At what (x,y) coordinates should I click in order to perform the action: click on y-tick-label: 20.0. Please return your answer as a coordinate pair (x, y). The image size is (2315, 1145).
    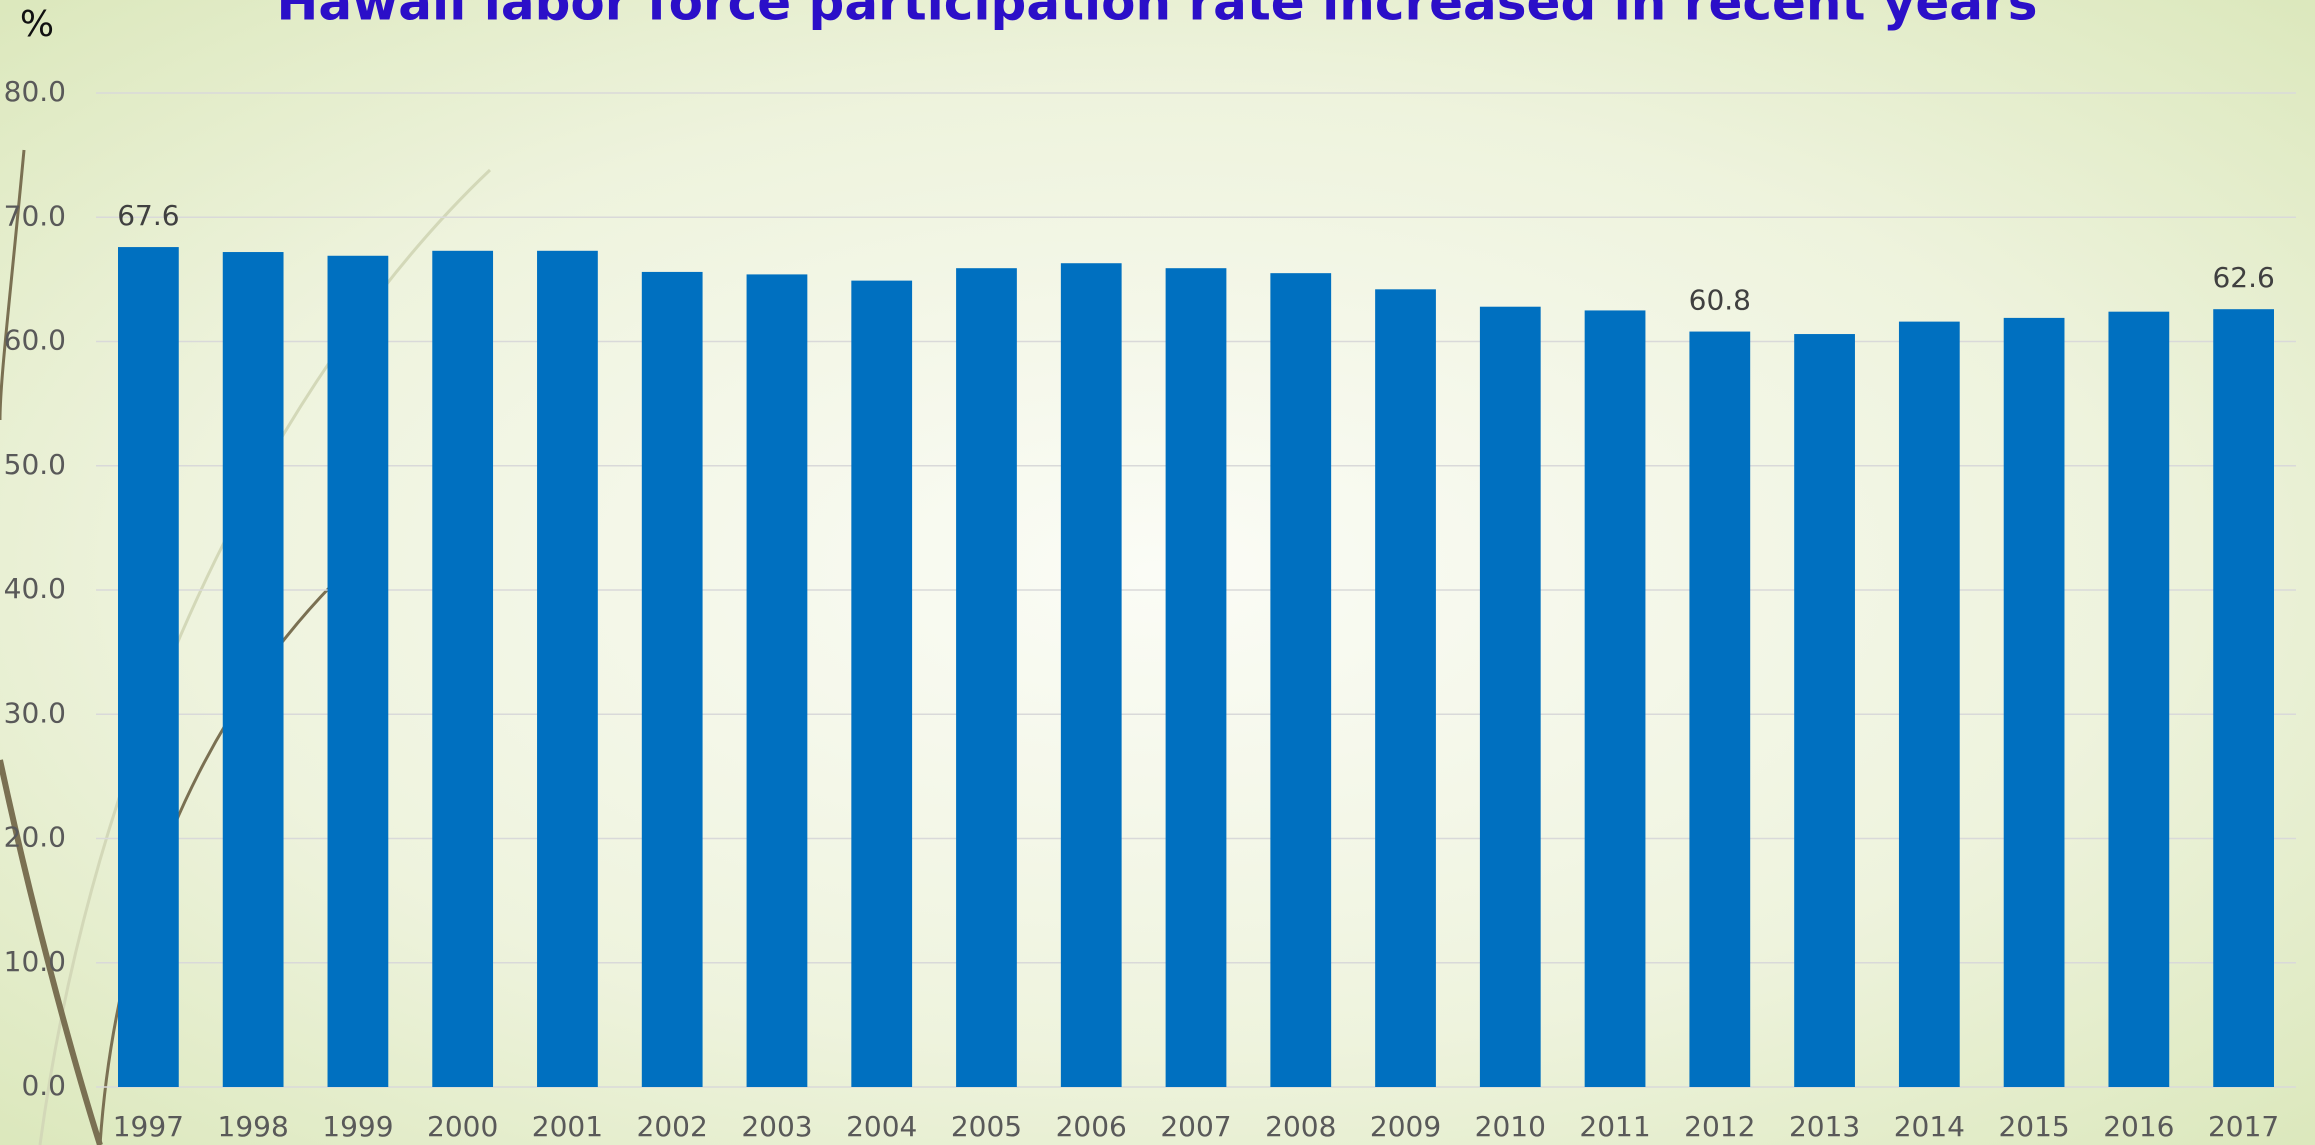
    Looking at the image, I should click on (35, 837).